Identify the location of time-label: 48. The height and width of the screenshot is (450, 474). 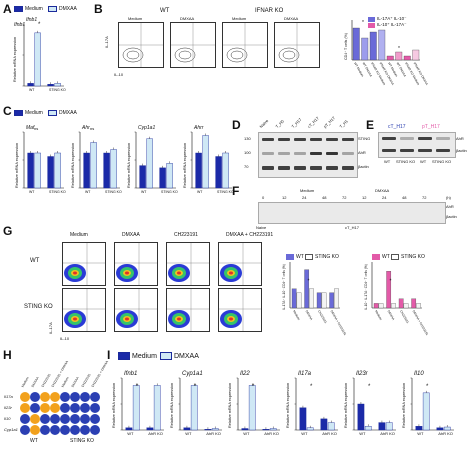
(324, 197).